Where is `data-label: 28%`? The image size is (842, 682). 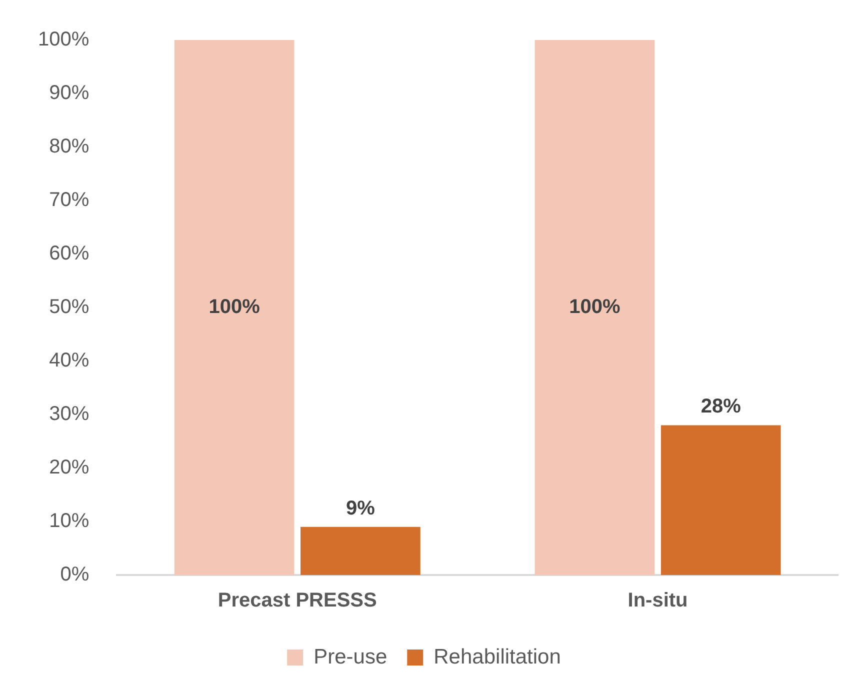
data-label: 28% is located at coordinates (721, 407).